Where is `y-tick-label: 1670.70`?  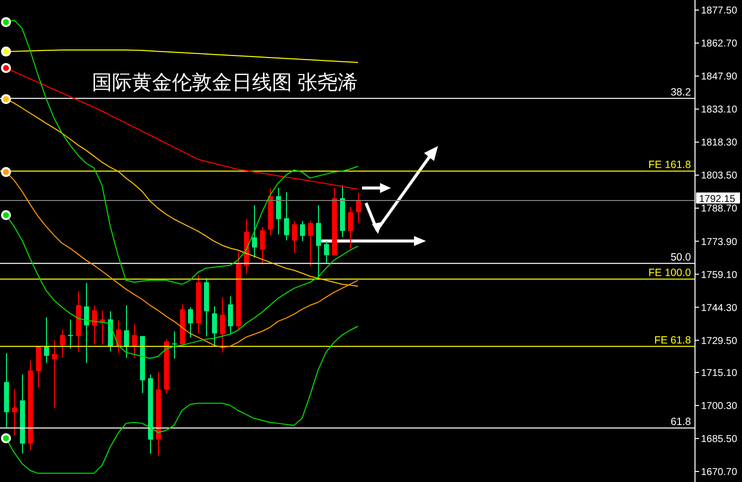
y-tick-label: 1670.70 is located at coordinates (719, 472).